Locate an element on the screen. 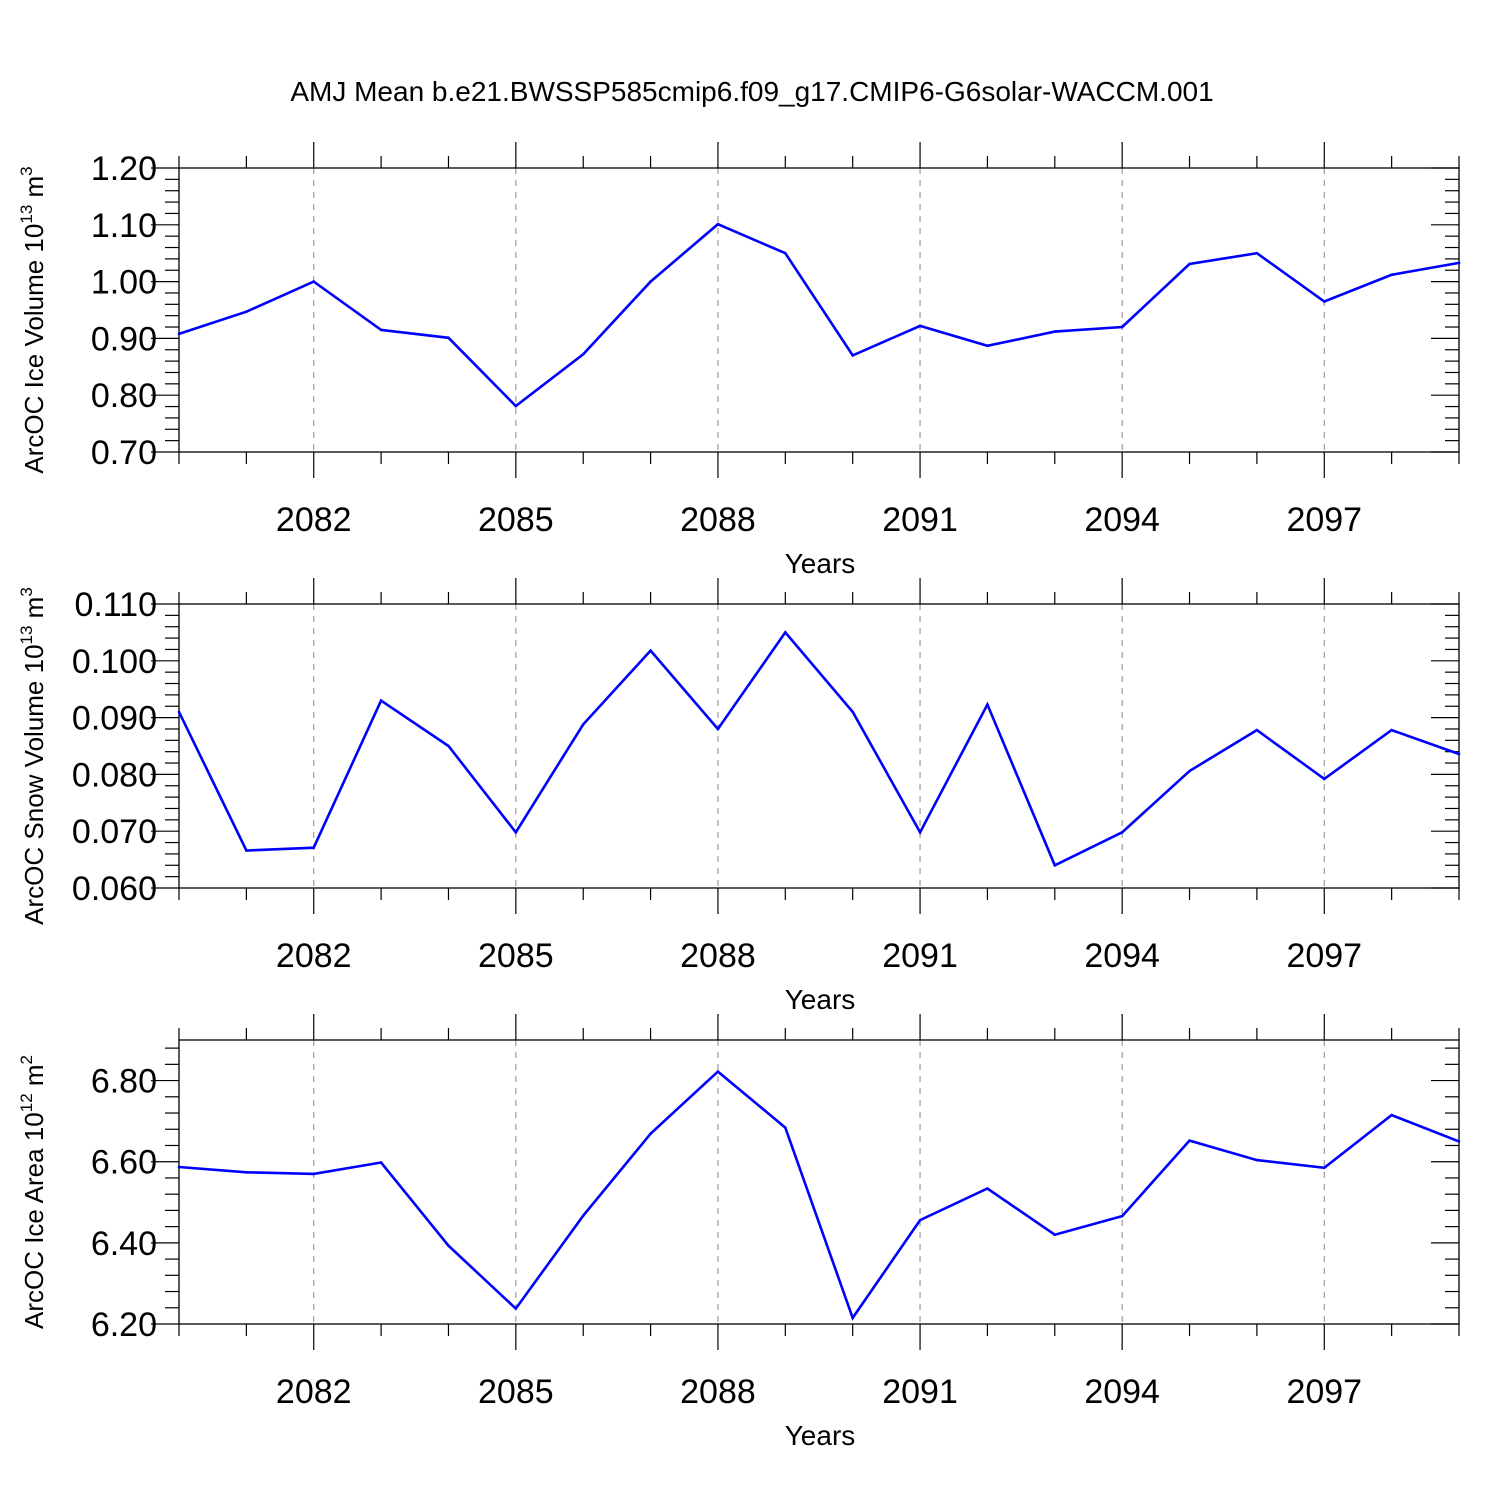 The width and height of the screenshot is (1500, 1500). y-tick-label: 0.090 is located at coordinates (114, 719).